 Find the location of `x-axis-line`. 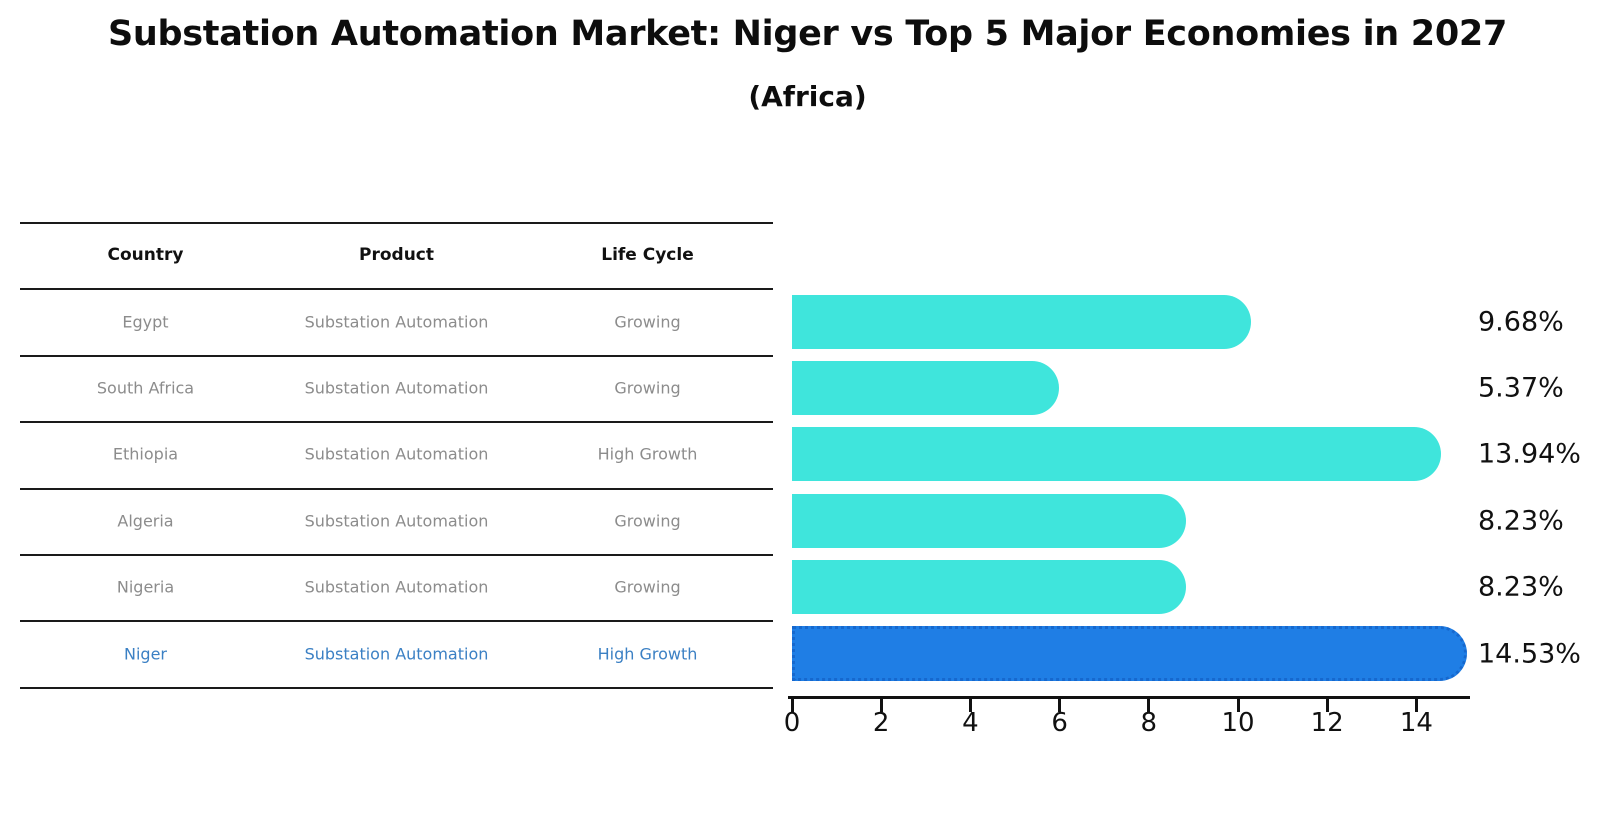

x-axis-line is located at coordinates (1129, 697).